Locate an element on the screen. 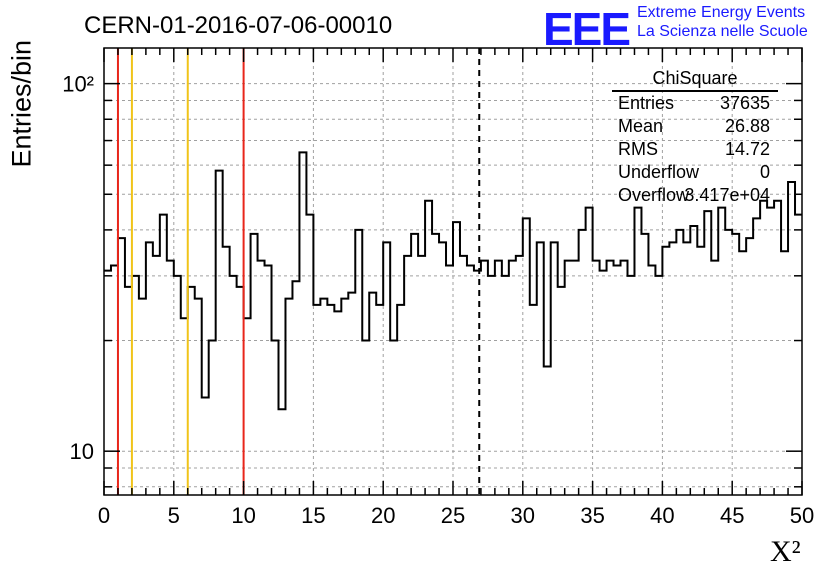 The height and width of the screenshot is (572, 836). stats-key: RMS is located at coordinates (638, 149).